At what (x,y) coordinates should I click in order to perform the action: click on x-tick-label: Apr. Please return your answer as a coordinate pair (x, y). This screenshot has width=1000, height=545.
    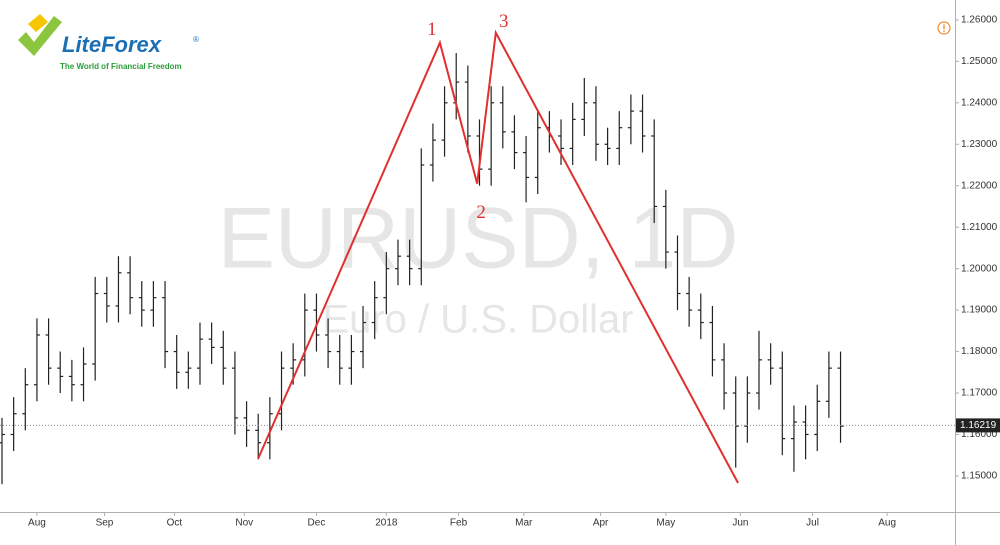
    Looking at the image, I should click on (601, 523).